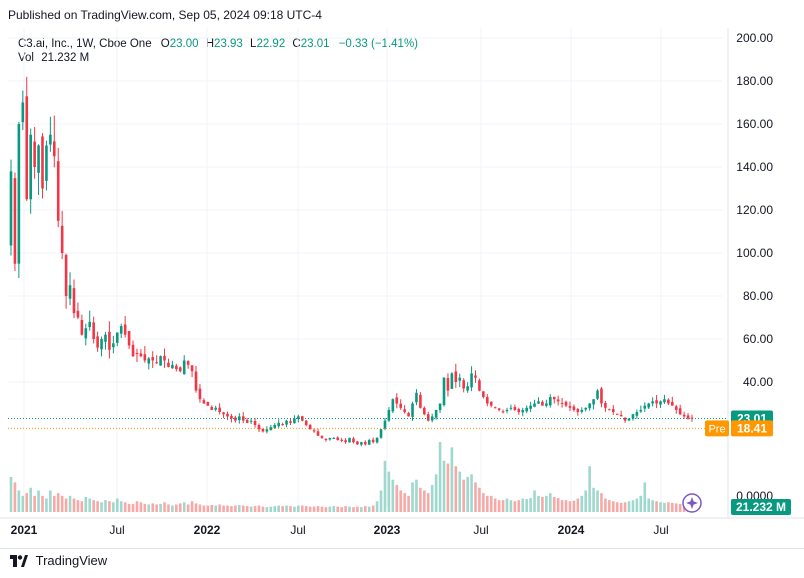  What do you see at coordinates (758, 339) in the screenshot?
I see `y-tick-label: 60.00` at bounding box center [758, 339].